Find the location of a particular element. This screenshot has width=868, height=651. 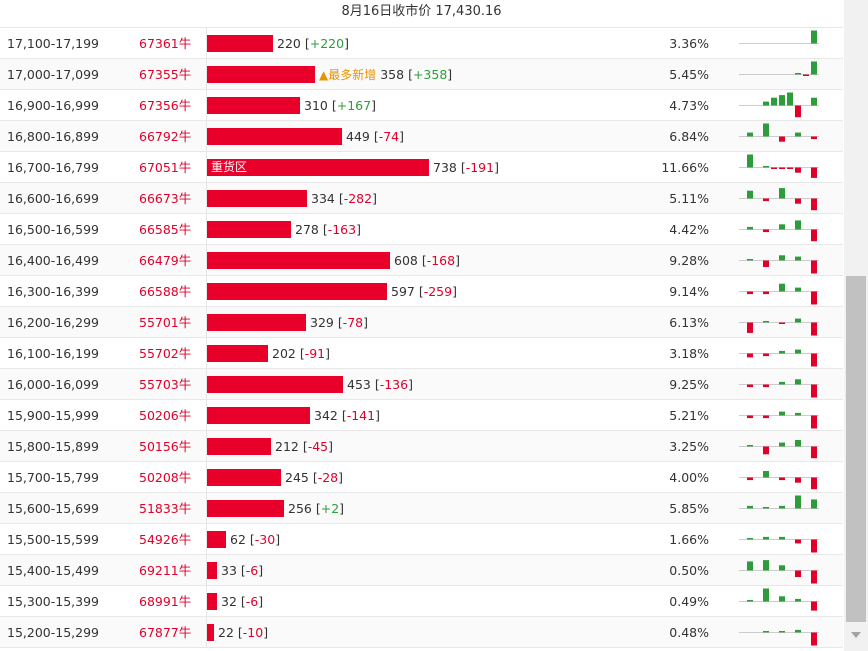

warrant-code: 55701牛 is located at coordinates (165, 322).